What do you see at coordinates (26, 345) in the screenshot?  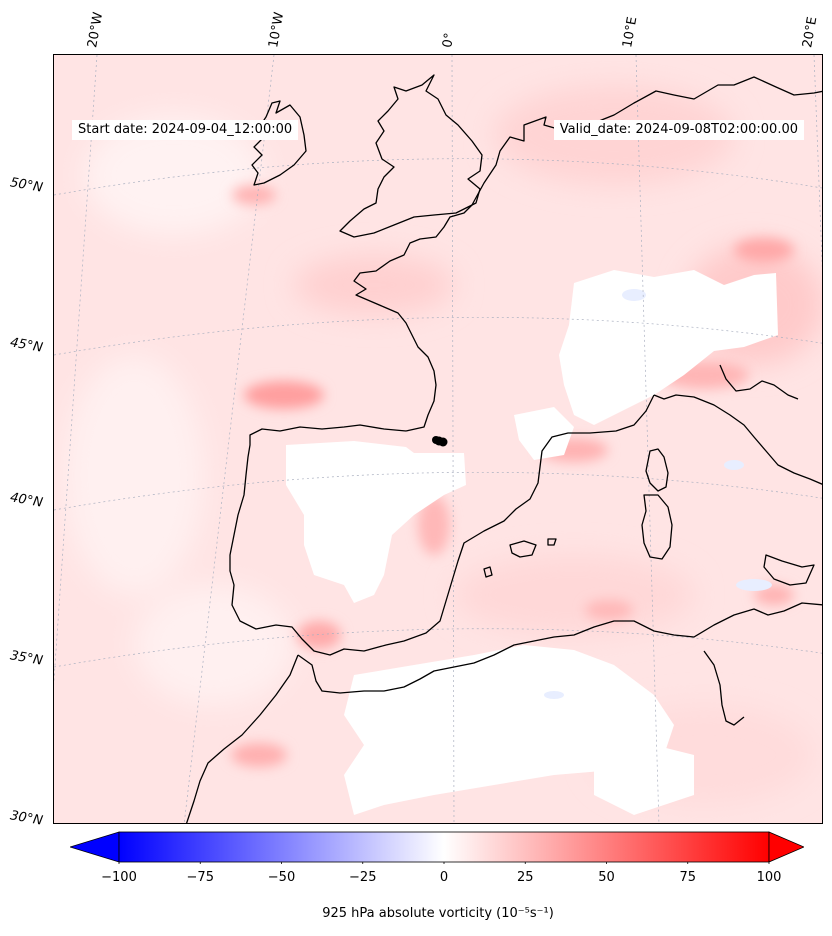 I see `lat-label-45n: 45°N` at bounding box center [26, 345].